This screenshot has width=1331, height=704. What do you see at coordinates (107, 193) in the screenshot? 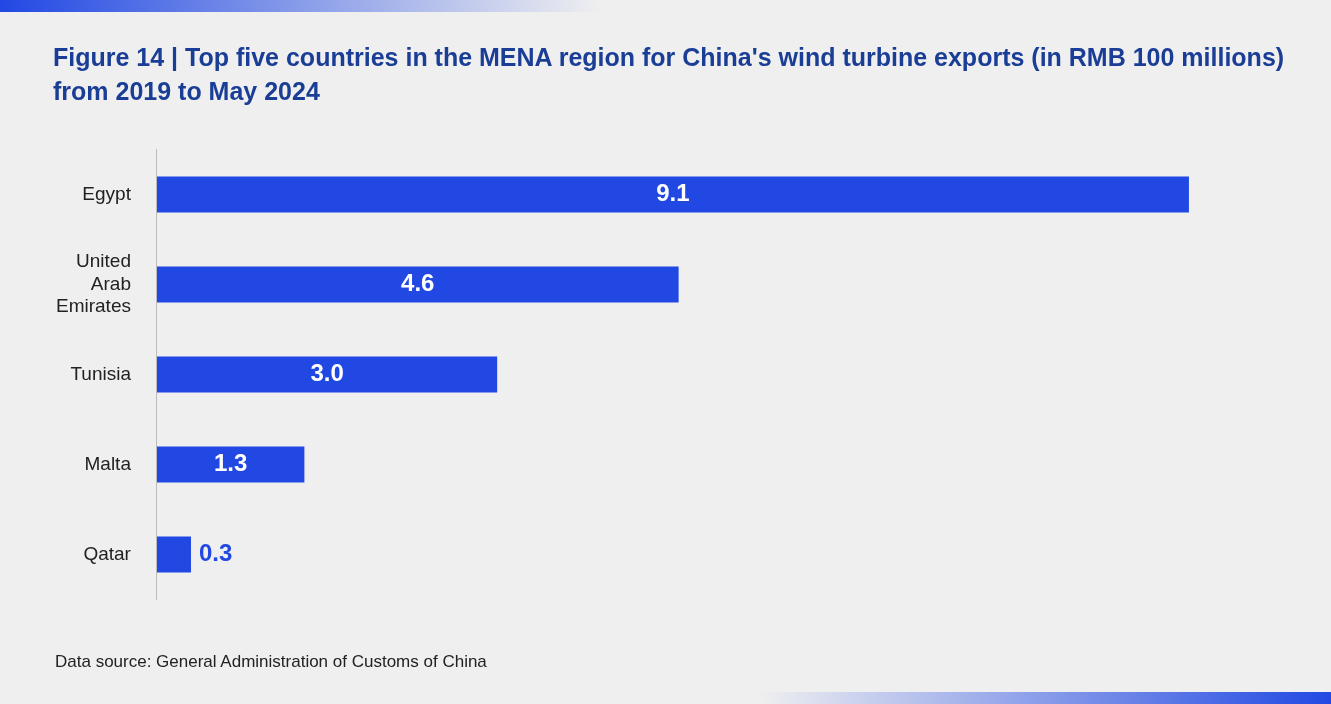
I see `y-tick-label: Egypt` at bounding box center [107, 193].